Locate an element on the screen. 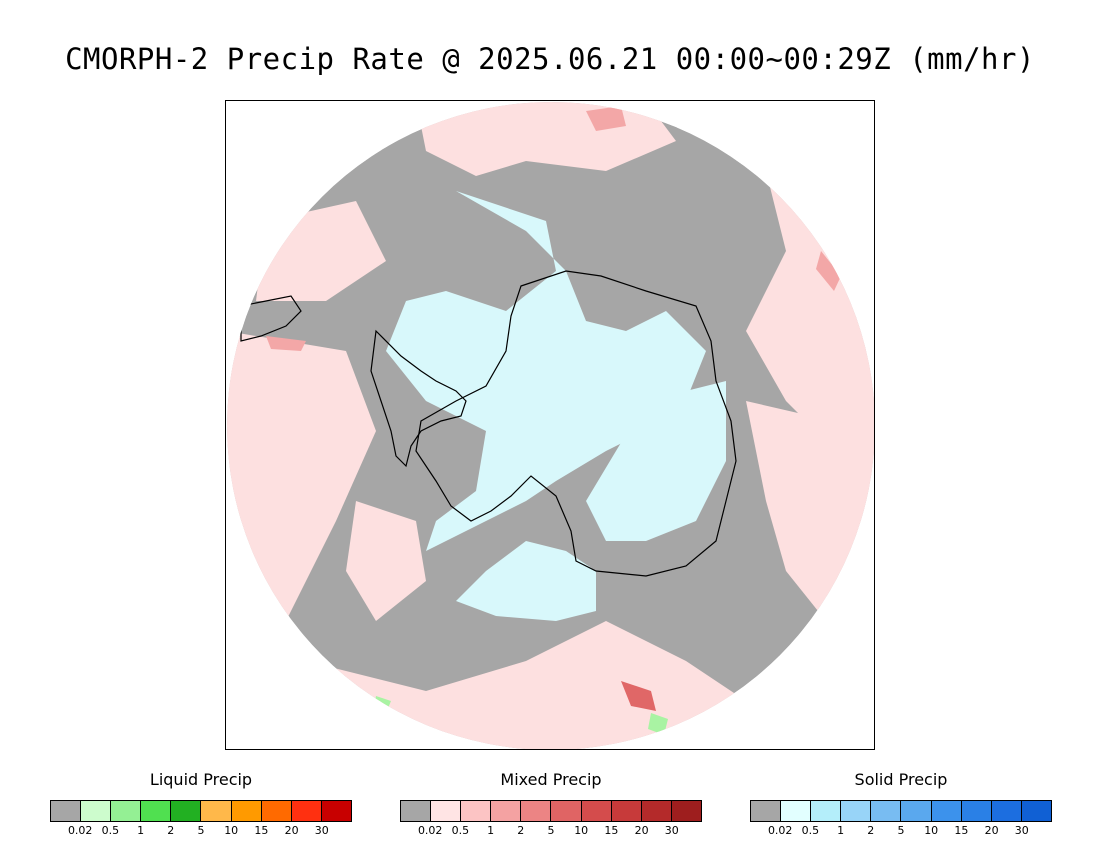  legend-title: Solid Precip is located at coordinates (901, 779).